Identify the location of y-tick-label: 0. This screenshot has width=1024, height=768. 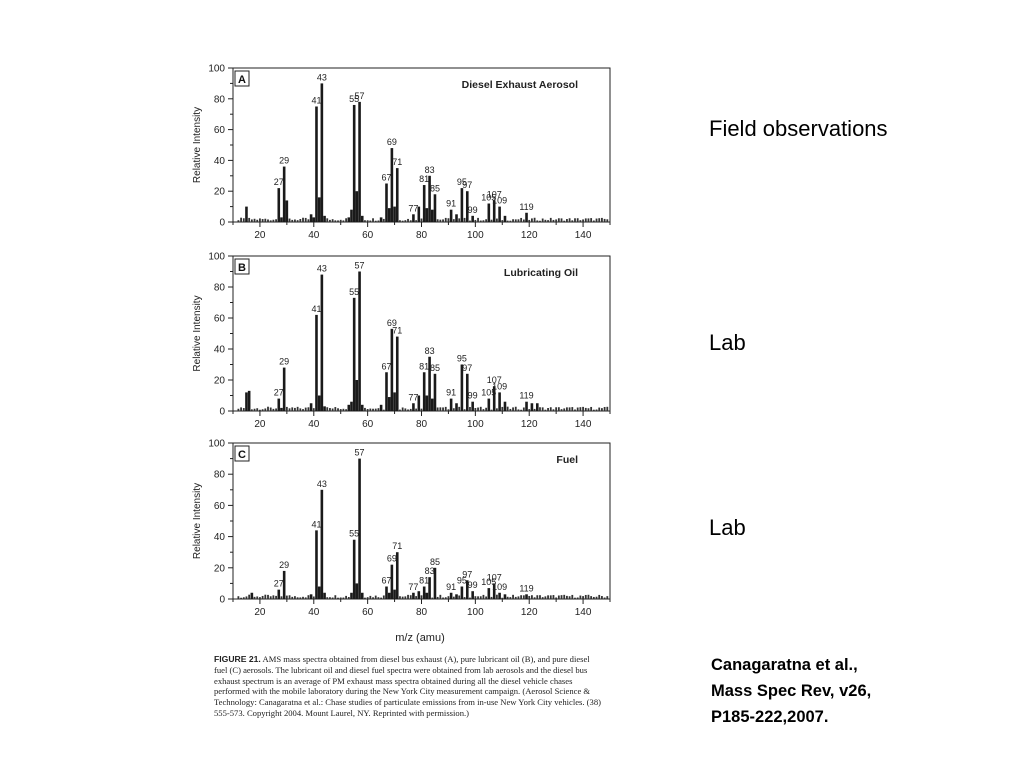
(222, 223).